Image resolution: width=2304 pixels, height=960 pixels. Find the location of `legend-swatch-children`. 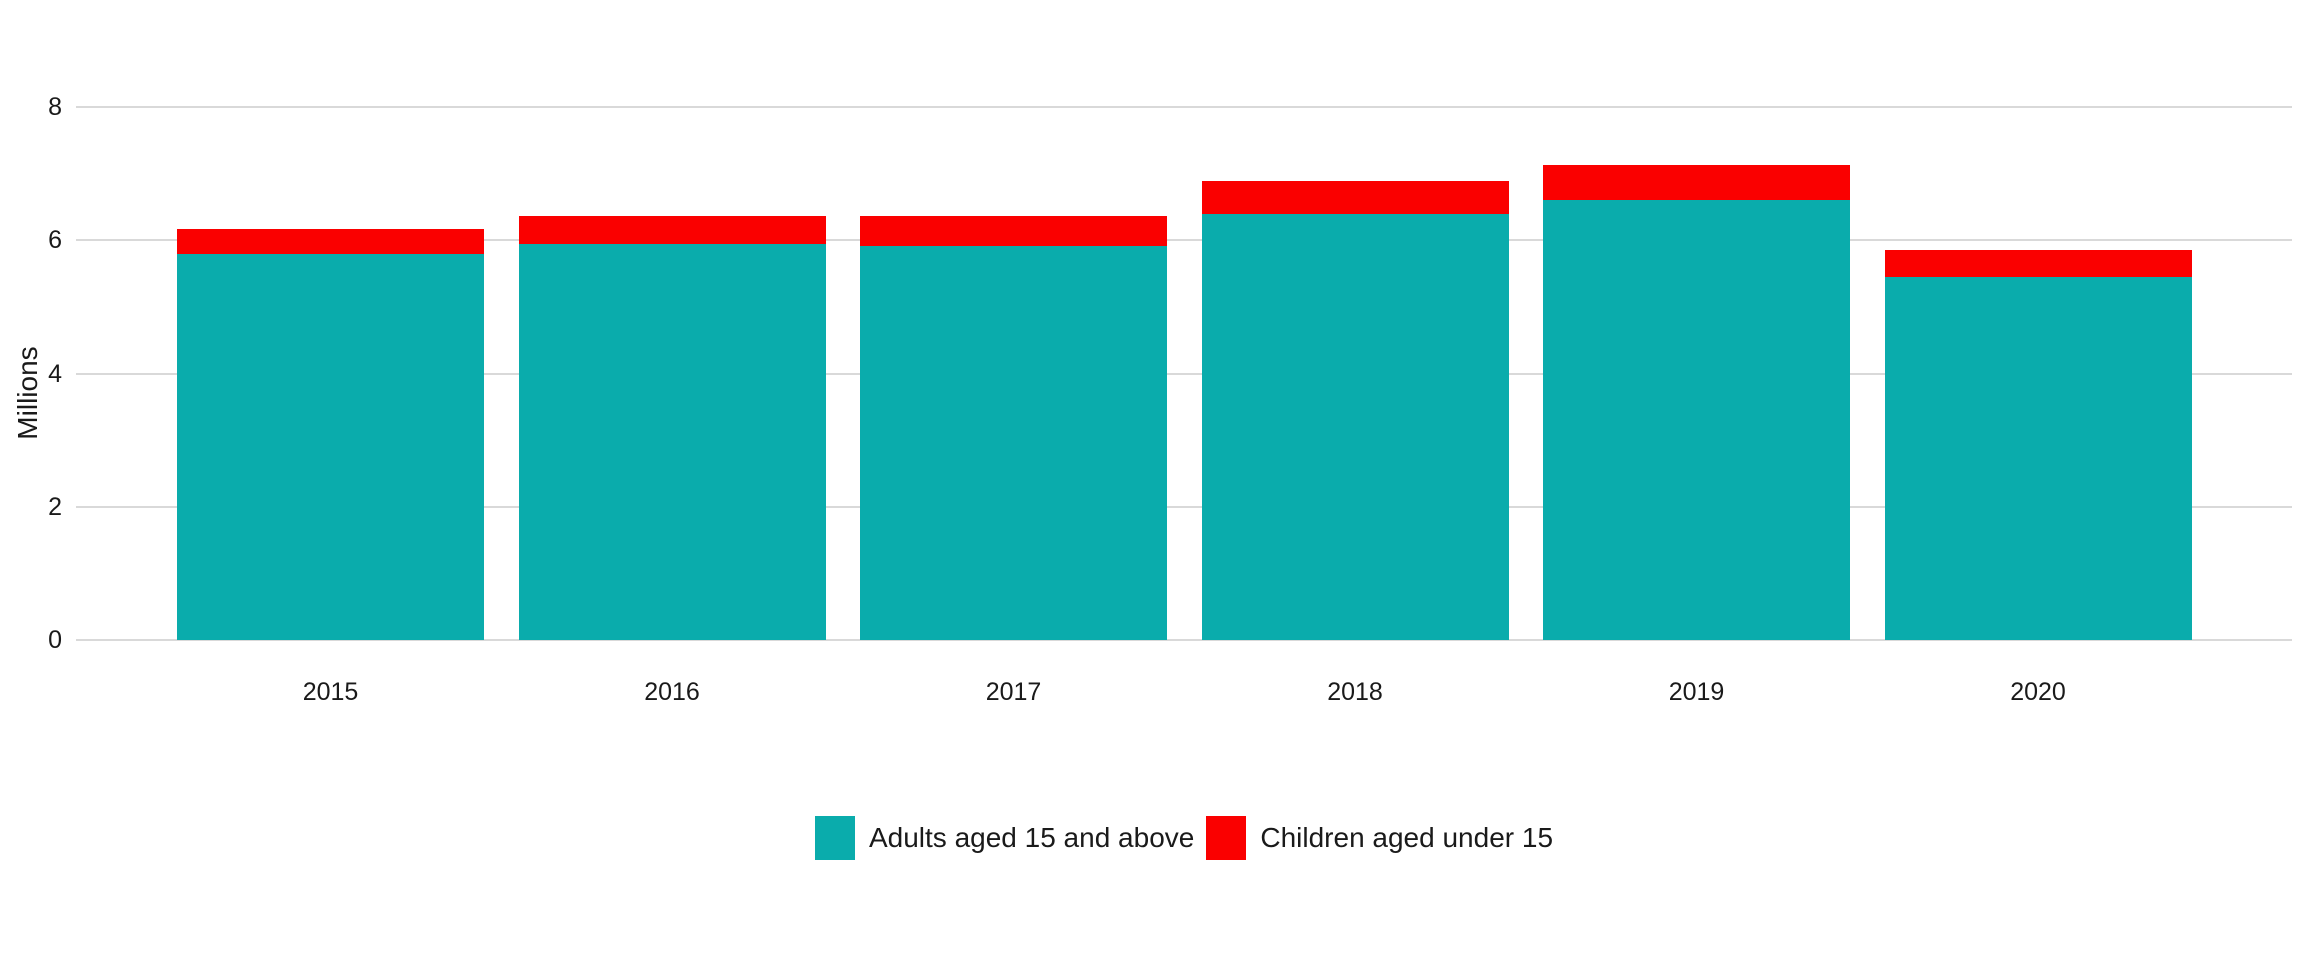

legend-swatch-children is located at coordinates (1226, 838).